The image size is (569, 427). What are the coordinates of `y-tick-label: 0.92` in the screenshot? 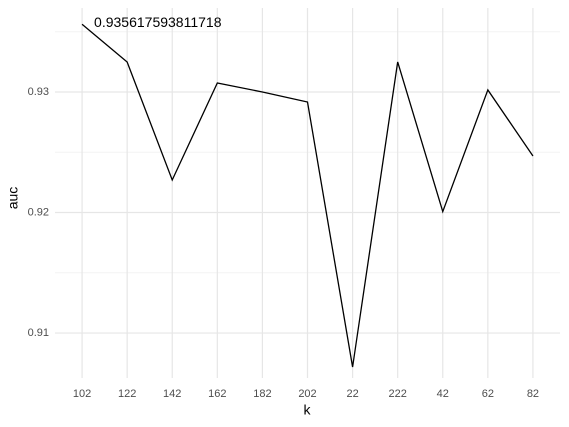 It's located at (38, 212).